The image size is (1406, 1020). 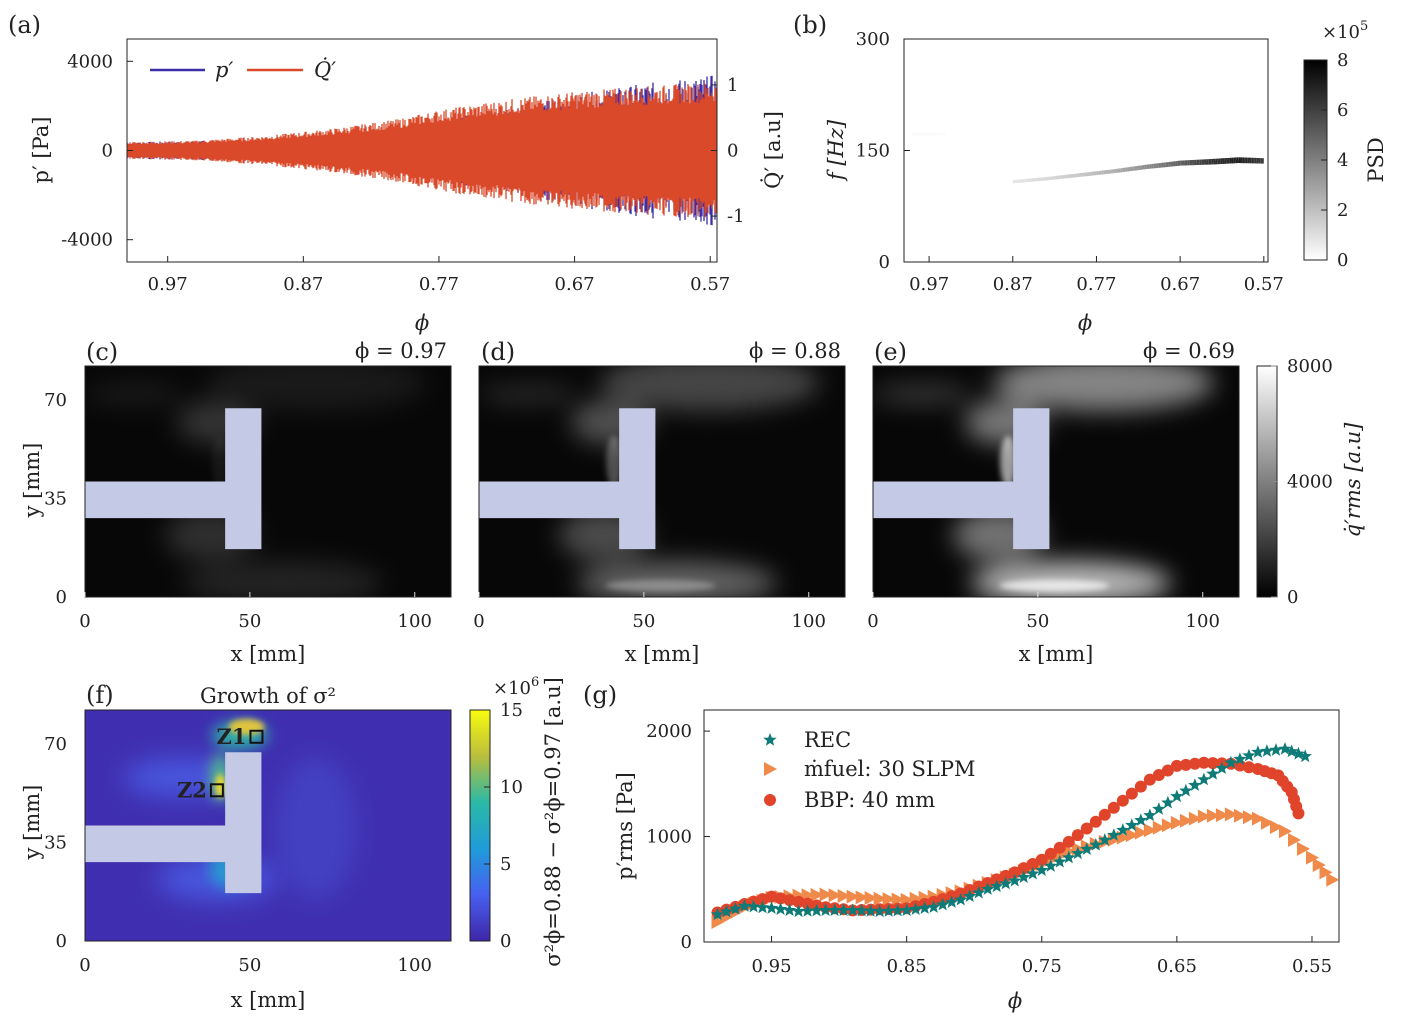 What do you see at coordinates (669, 731) in the screenshot?
I see `y-tick-label: 2000` at bounding box center [669, 731].